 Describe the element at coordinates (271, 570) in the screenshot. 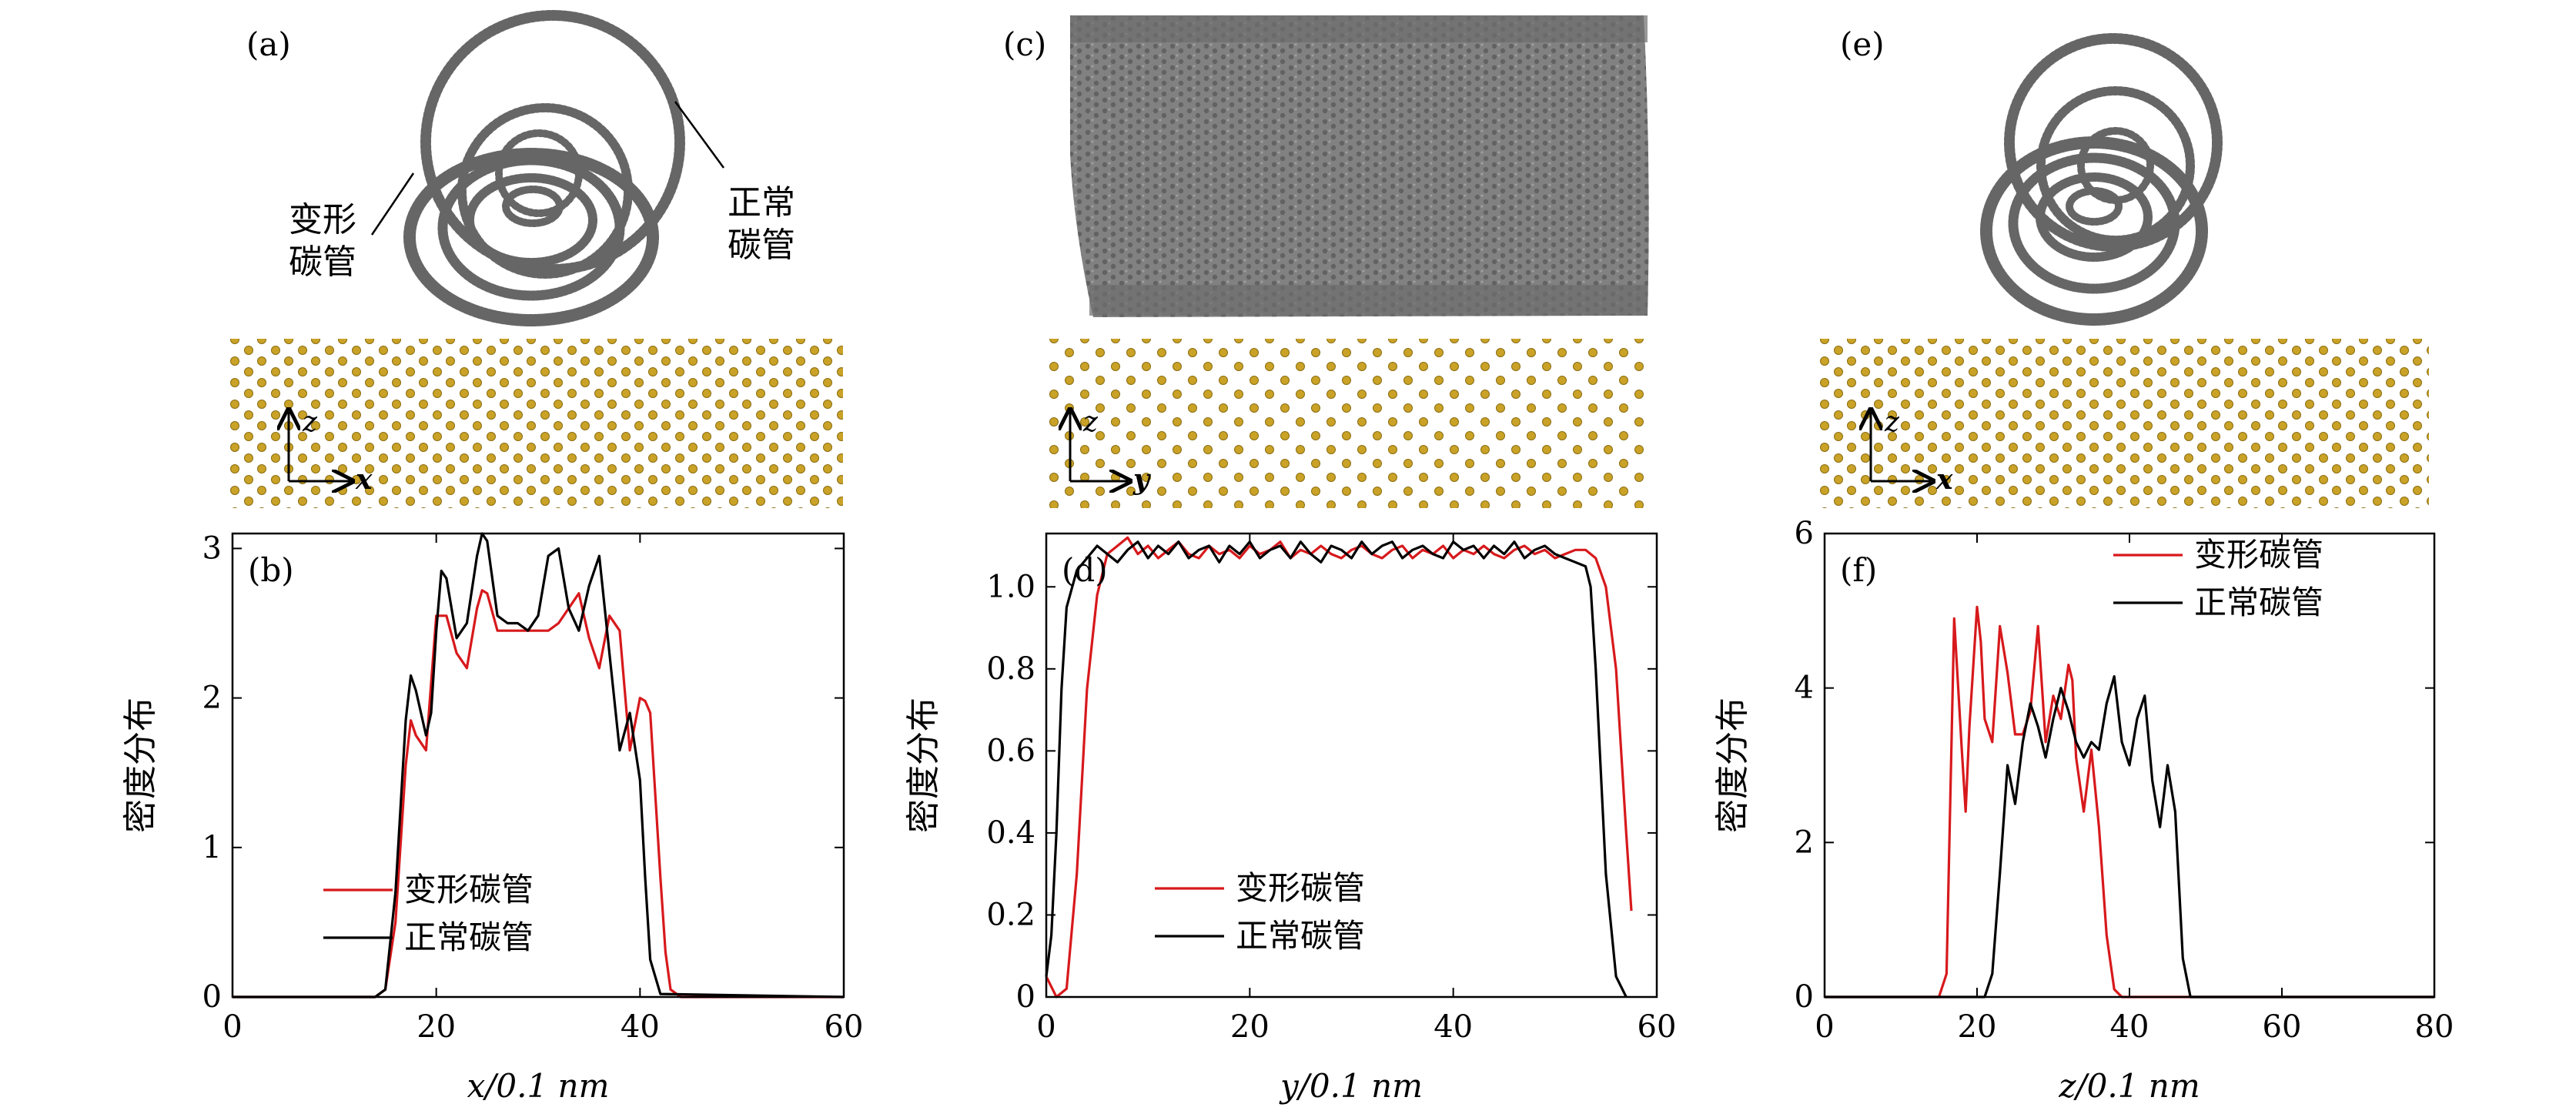

I see `chart-panel-label: (b)` at that location.